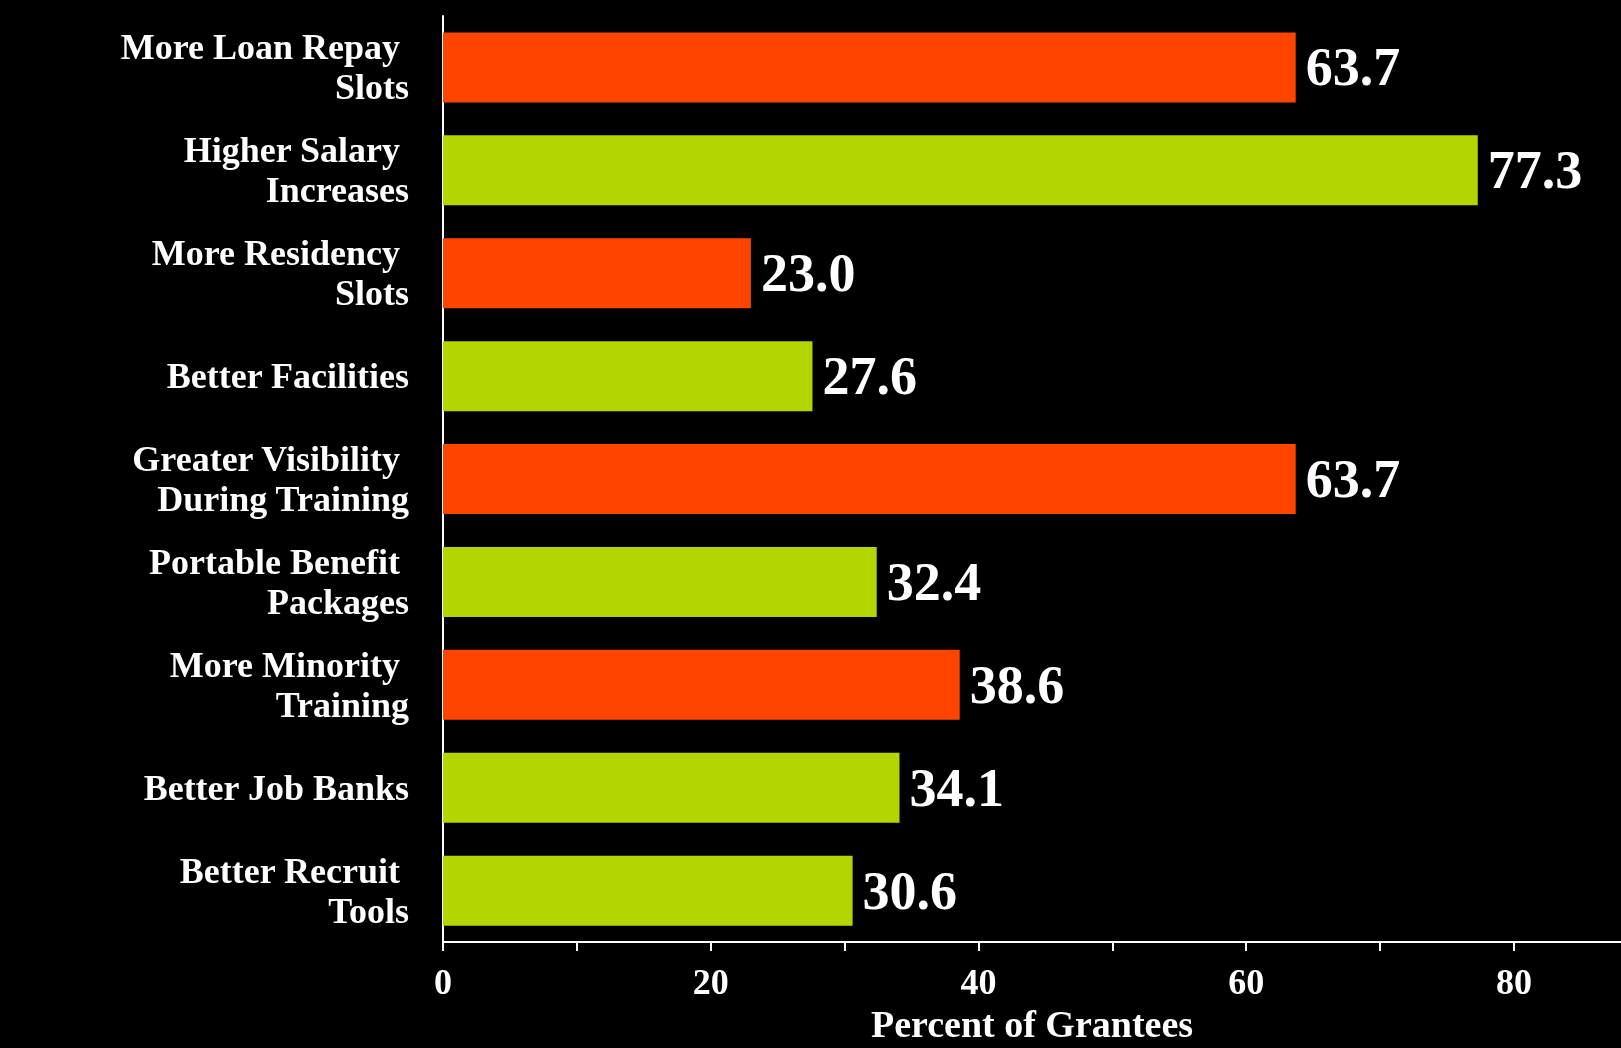 Image resolution: width=1621 pixels, height=1048 pixels. What do you see at coordinates (270, 479) in the screenshot?
I see `y-tick-label: Greater Visibility During Training` at bounding box center [270, 479].